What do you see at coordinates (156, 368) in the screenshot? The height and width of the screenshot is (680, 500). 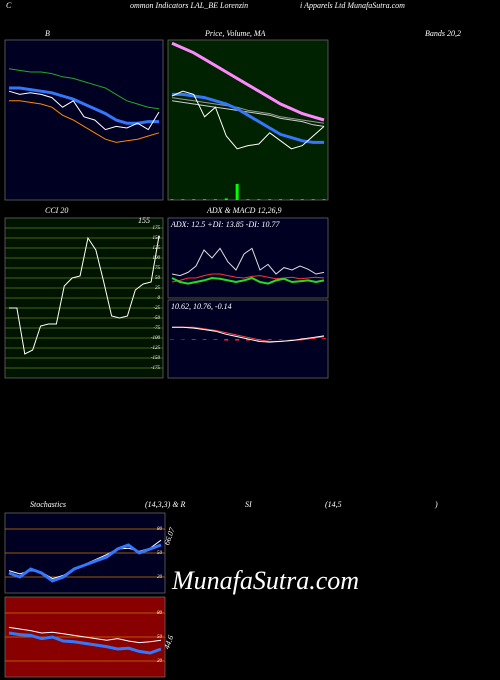 I see `y-tick-label: -175` at bounding box center [156, 368].